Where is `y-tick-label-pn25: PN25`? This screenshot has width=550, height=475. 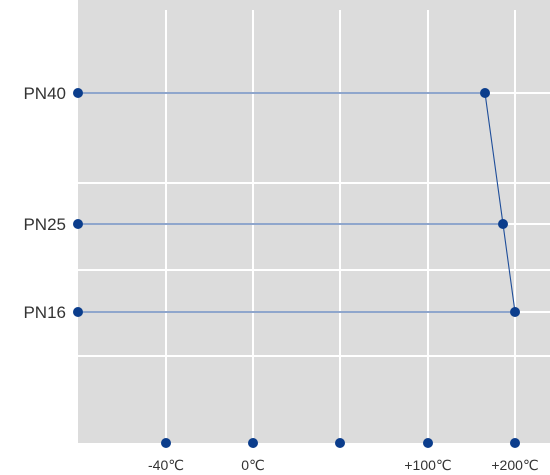
y-tick-label-pn25: PN25 is located at coordinates (44, 224).